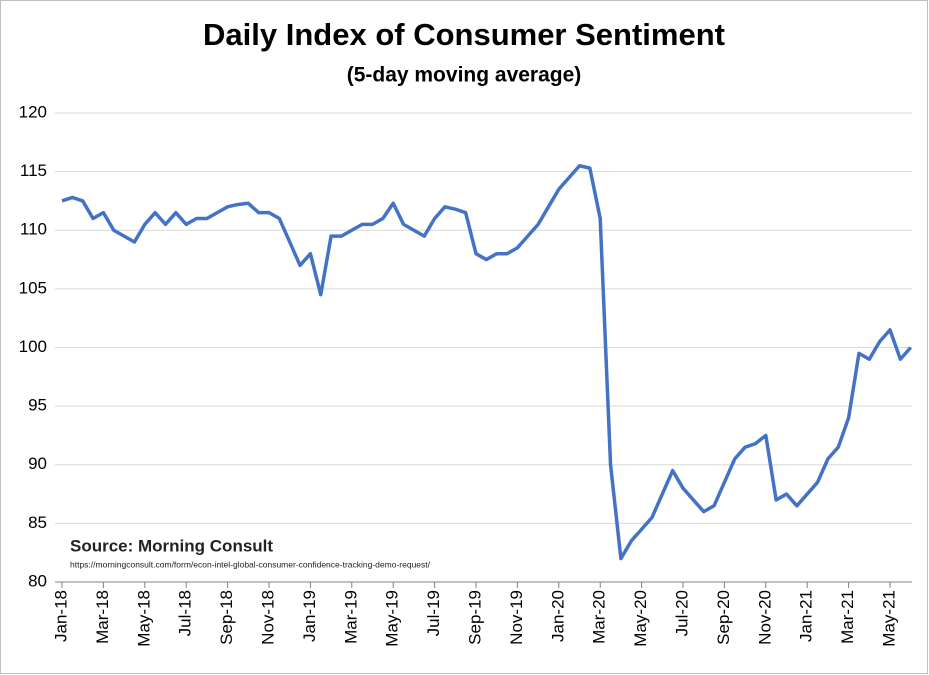  What do you see at coordinates (847, 617) in the screenshot?
I see `x-tick-label: Mar-21` at bounding box center [847, 617].